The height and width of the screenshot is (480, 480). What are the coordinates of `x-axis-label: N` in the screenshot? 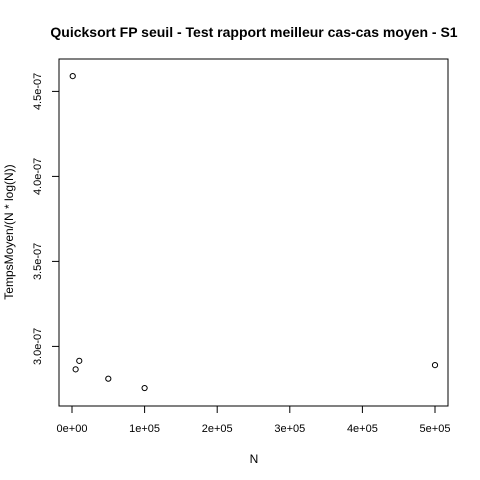 It's located at (254, 459).